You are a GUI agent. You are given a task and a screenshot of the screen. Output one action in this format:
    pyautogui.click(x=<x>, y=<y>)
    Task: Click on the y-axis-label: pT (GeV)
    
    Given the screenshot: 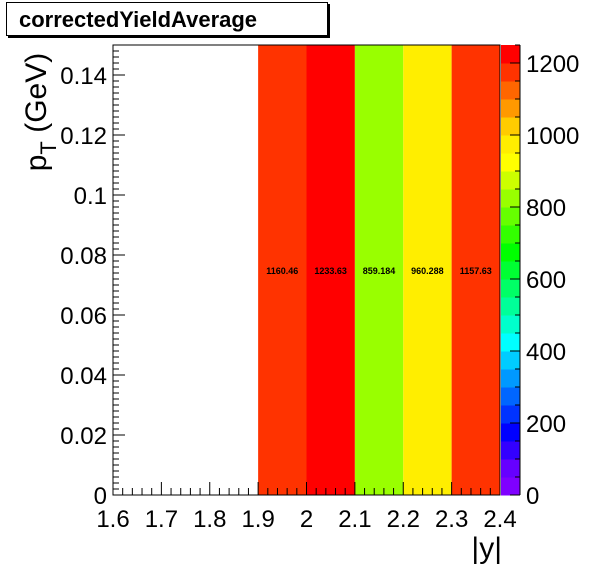 What is the action you would take?
    pyautogui.click(x=40, y=112)
    